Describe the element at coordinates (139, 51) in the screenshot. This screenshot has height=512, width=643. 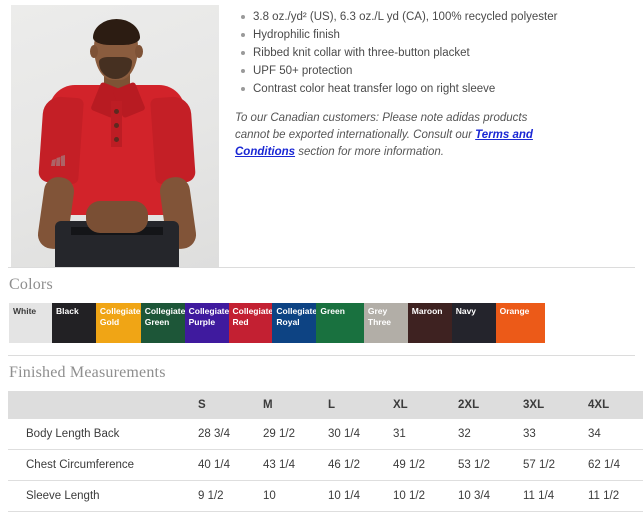
I see `model-ear-right` at that location.